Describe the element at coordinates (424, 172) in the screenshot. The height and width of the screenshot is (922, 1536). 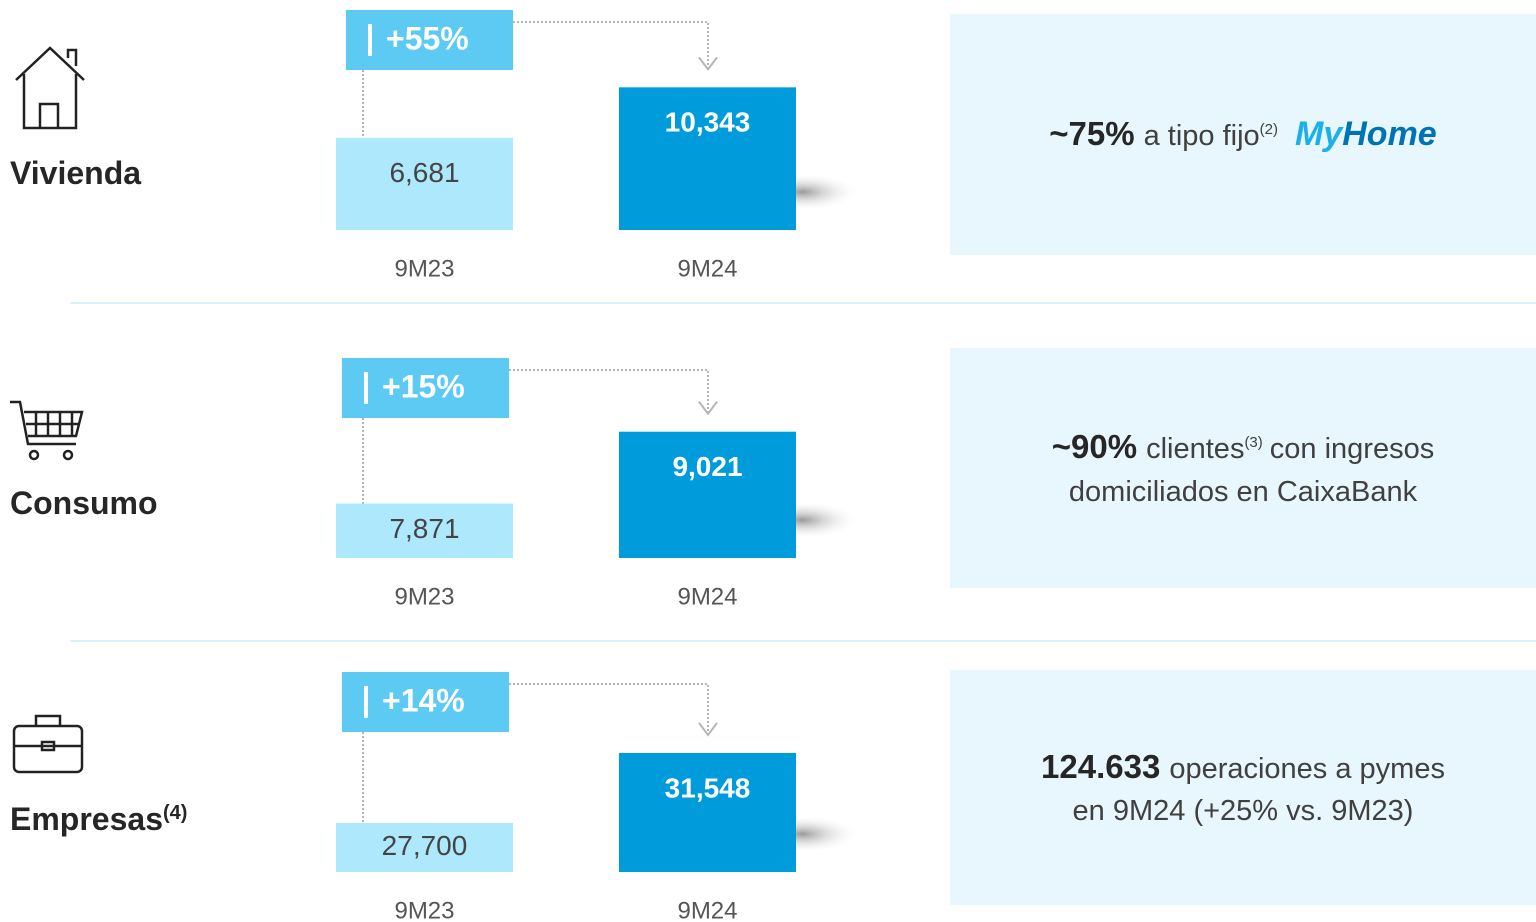
I see `value-label: 6,681` at that location.